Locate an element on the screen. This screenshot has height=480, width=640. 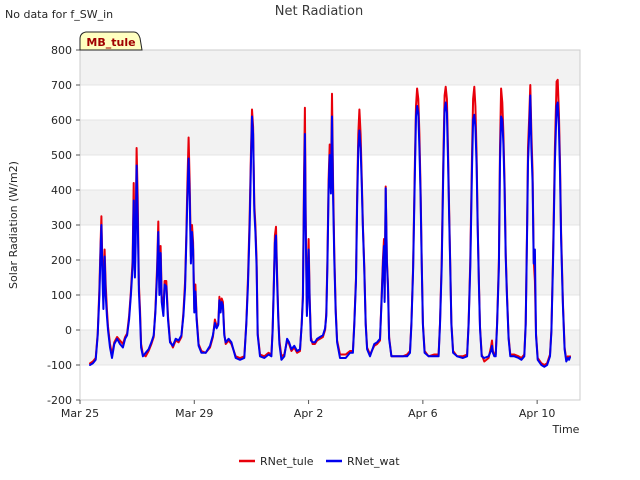
y-tick-label: 700 is located at coordinates (61, 85).